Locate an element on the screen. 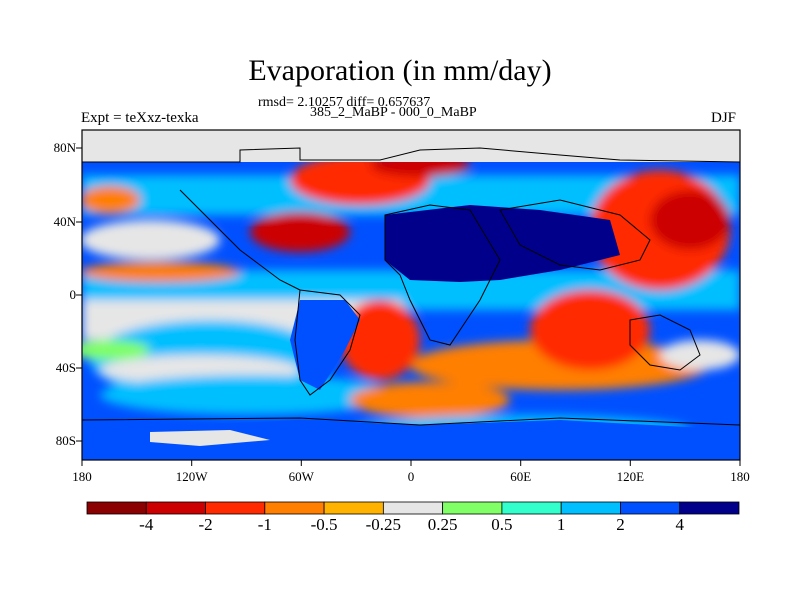  colorbar-label: -4 is located at coordinates (146, 524).